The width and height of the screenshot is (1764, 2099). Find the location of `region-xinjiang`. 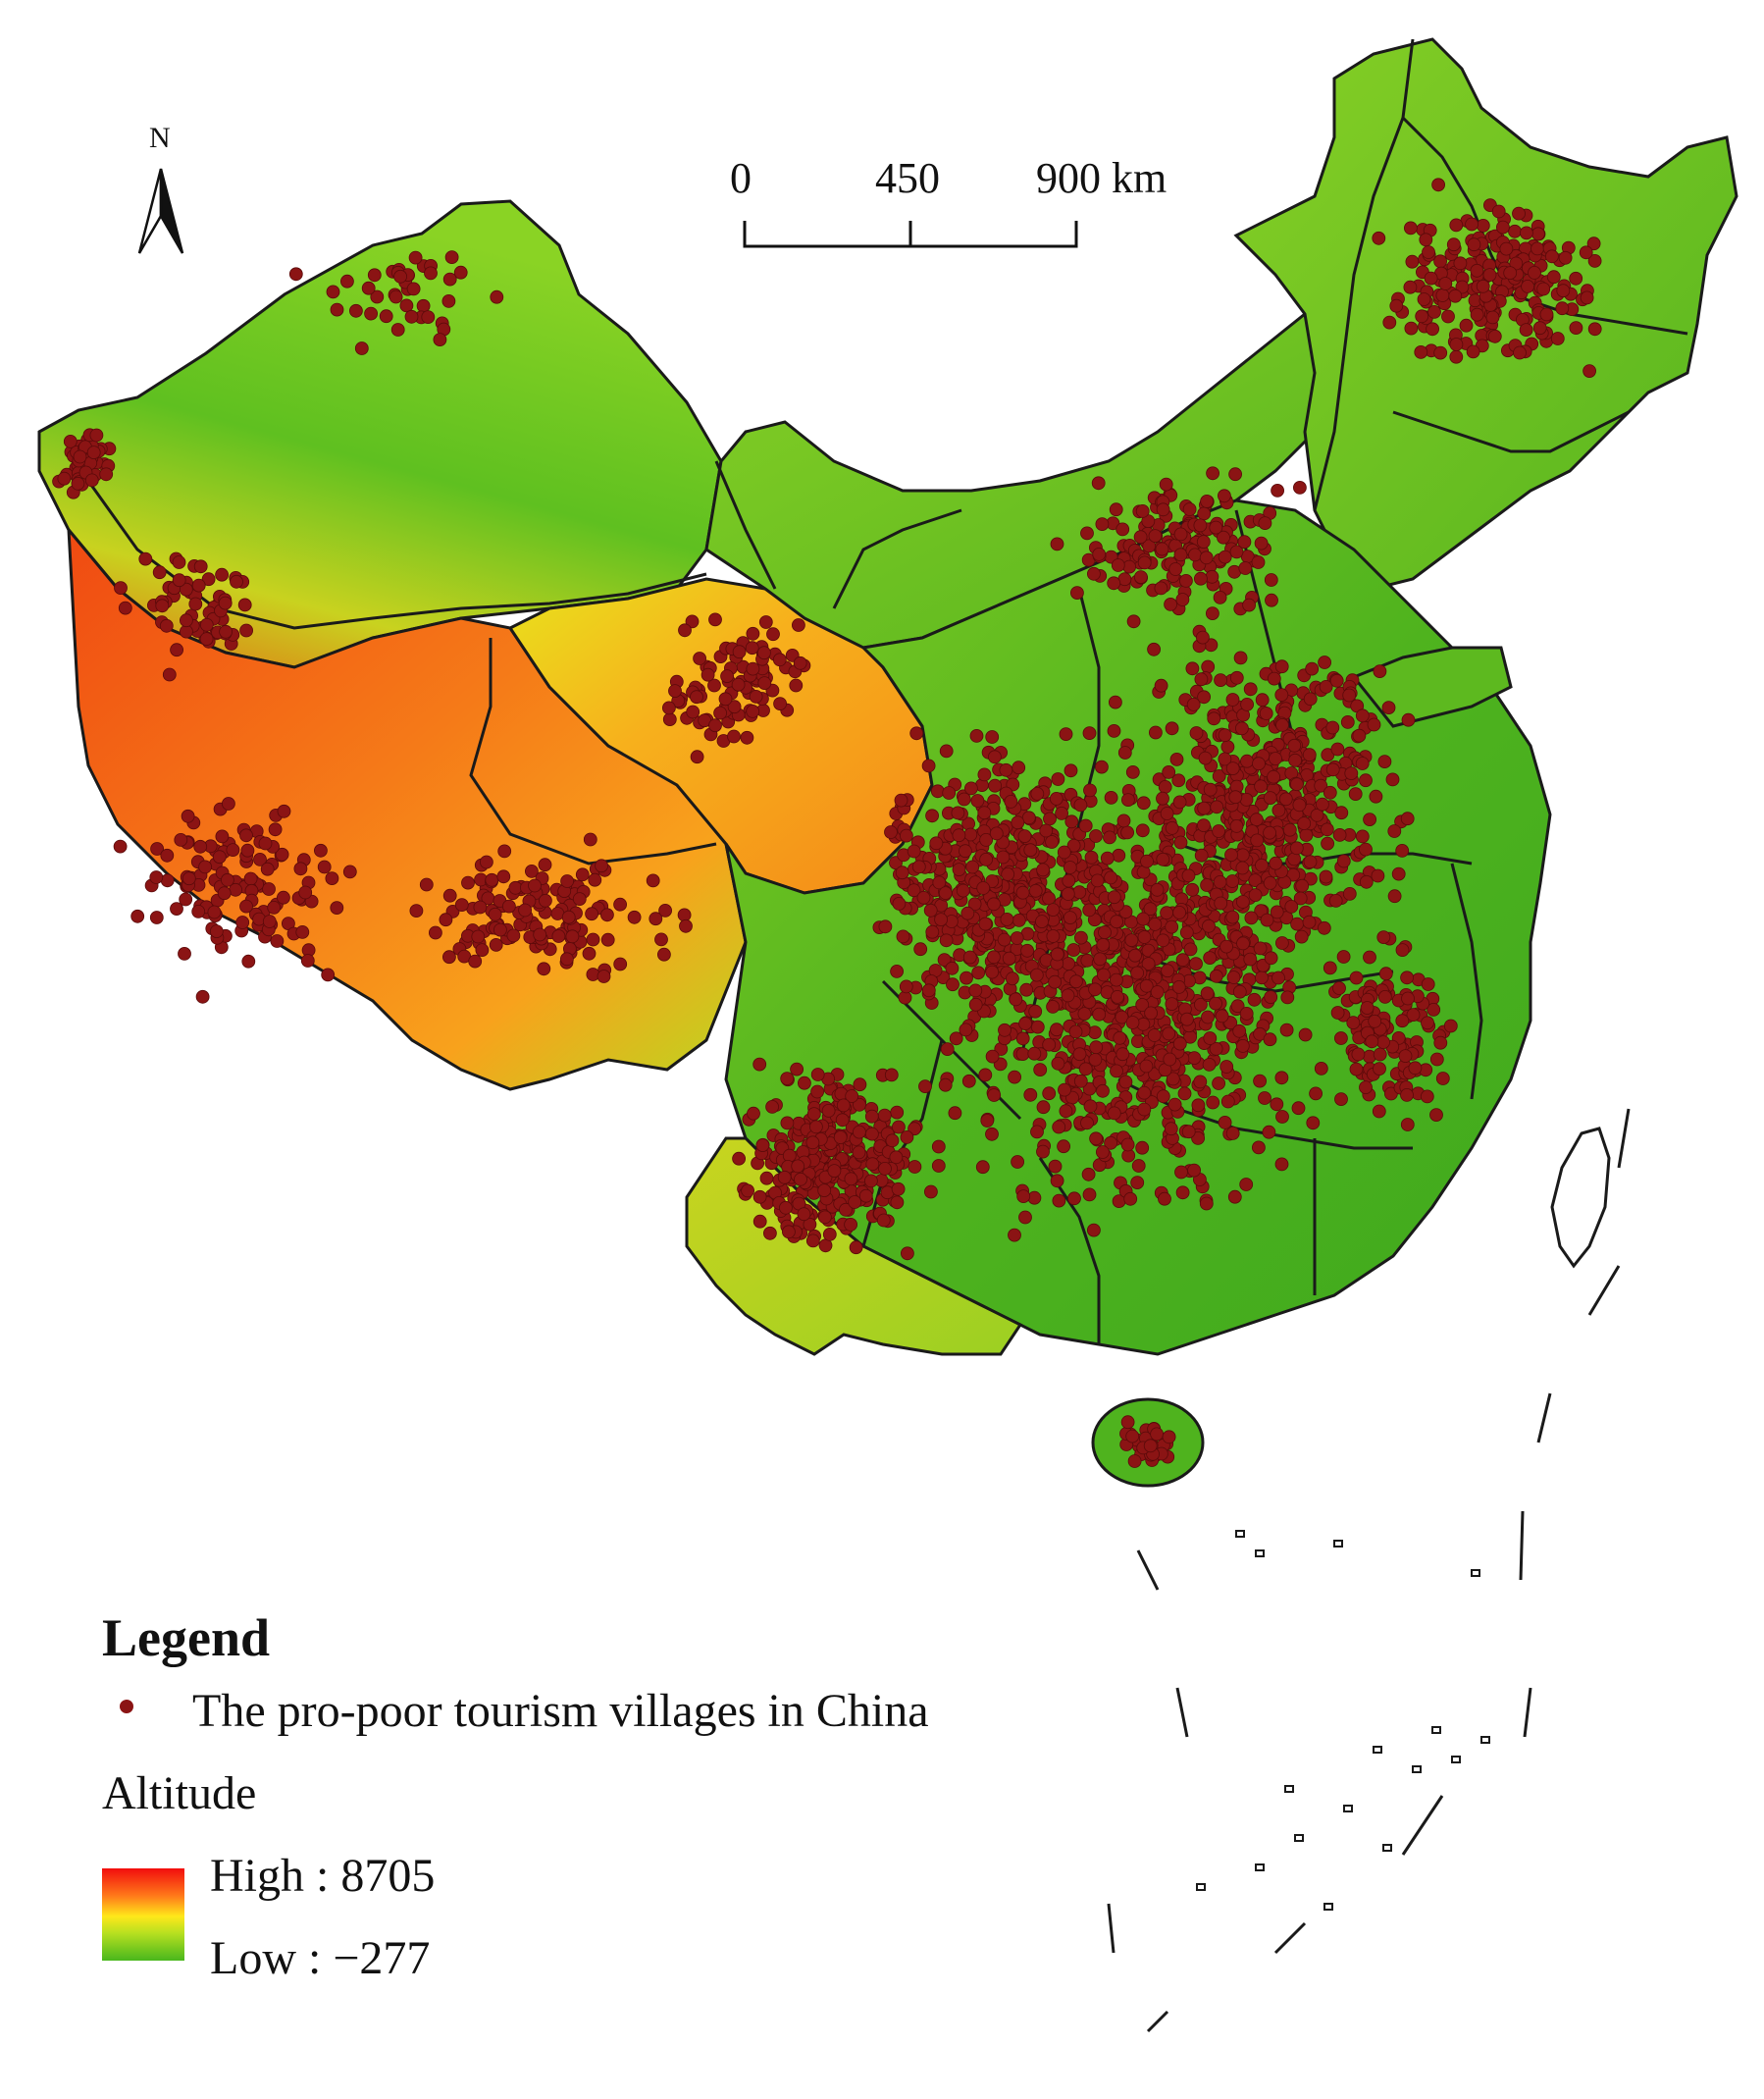

region-xinjiang is located at coordinates (380, 434).